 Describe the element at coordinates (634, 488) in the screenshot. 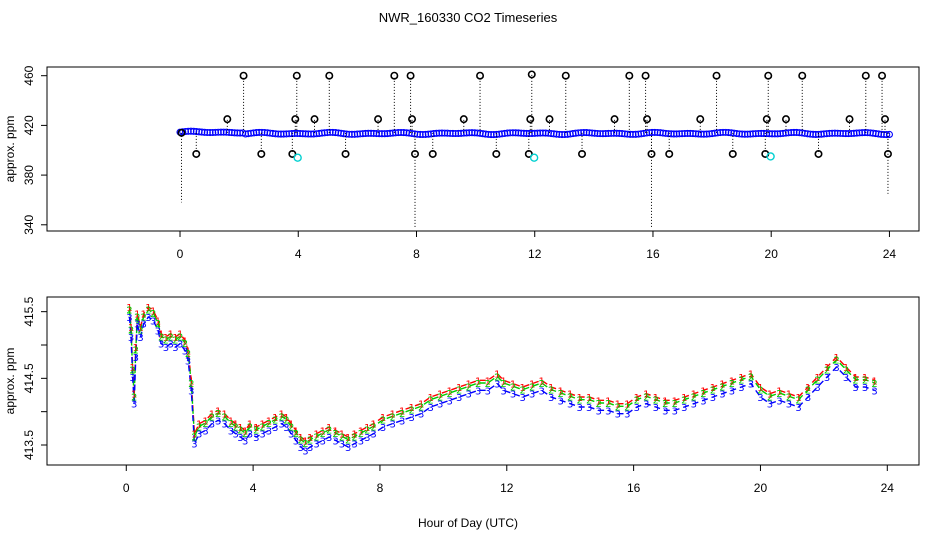

I see `bottom-x-tick-label: 16` at that location.